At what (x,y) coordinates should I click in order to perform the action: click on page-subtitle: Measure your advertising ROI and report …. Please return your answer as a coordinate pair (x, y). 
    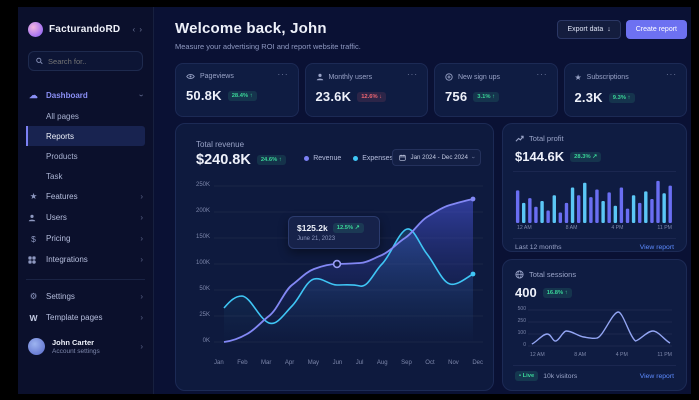
    Looking at the image, I should click on (268, 46).